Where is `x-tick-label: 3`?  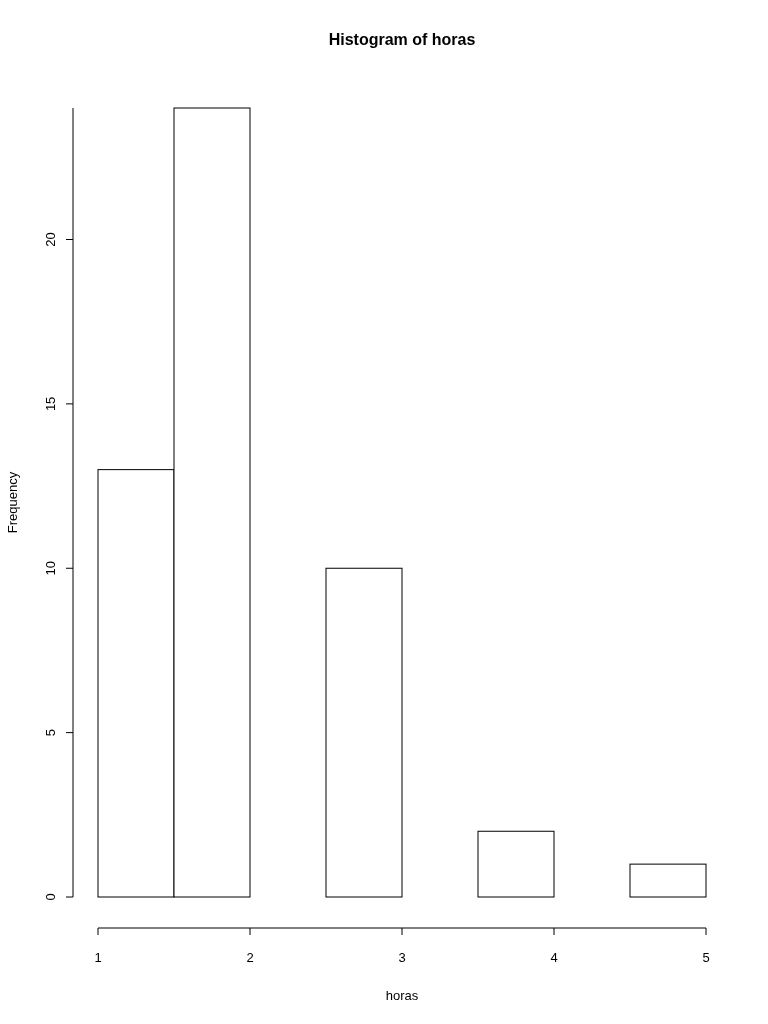 x-tick-label: 3 is located at coordinates (402, 957).